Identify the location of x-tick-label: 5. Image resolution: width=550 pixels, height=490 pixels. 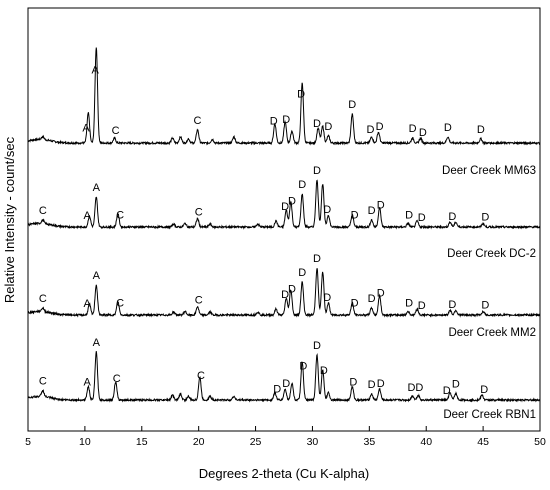
(28, 442).